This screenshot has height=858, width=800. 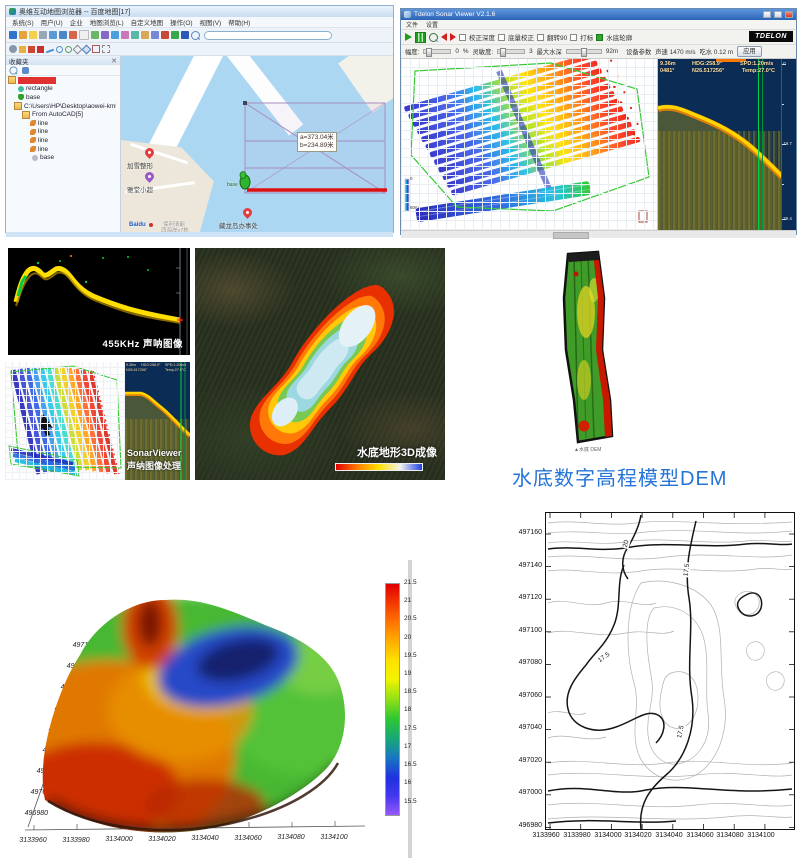 What do you see at coordinates (95, 35) in the screenshot?
I see `measure-icon` at bounding box center [95, 35].